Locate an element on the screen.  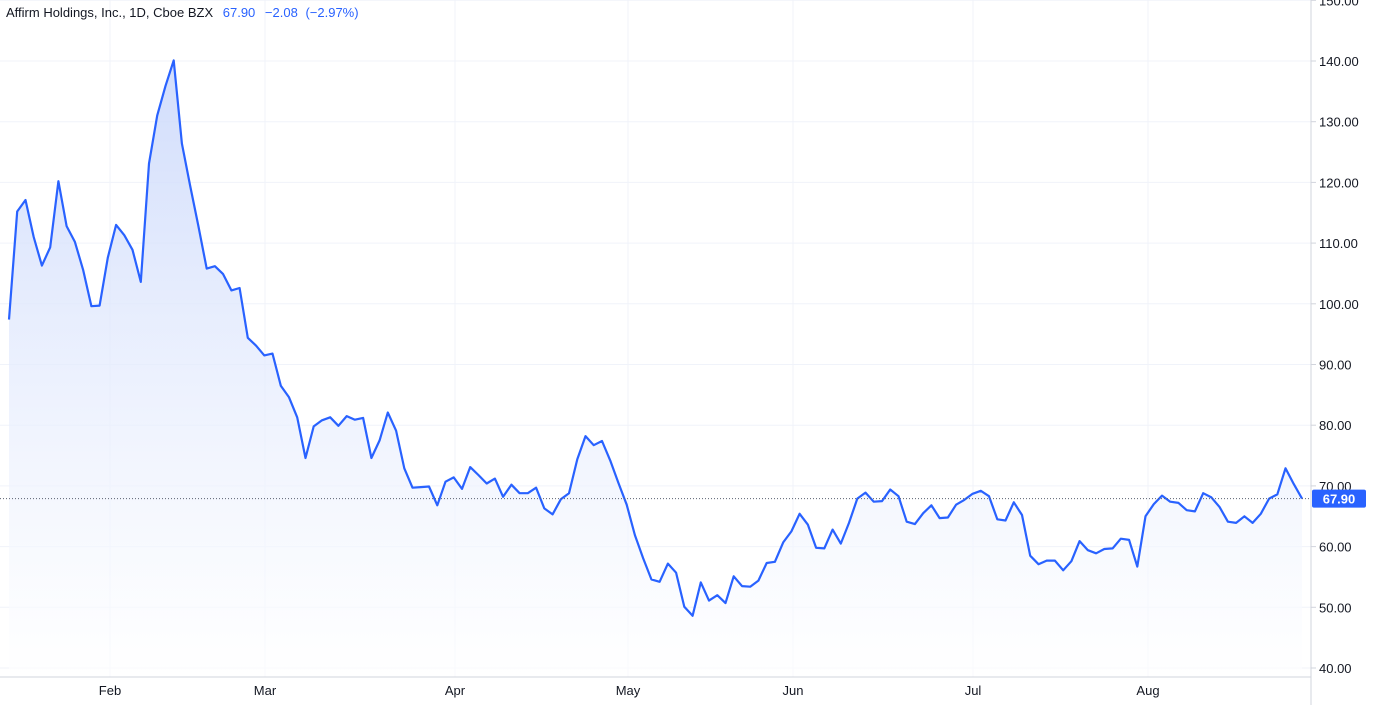
y-tick-label: 40.00 is located at coordinates (1335, 668).